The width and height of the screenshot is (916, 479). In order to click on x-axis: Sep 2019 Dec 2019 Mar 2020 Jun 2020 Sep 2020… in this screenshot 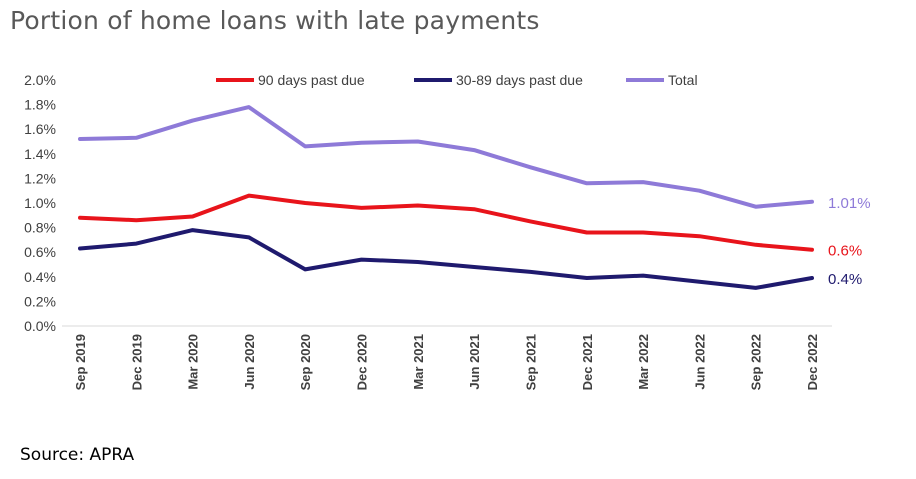, I will do `click(447, 357)`.